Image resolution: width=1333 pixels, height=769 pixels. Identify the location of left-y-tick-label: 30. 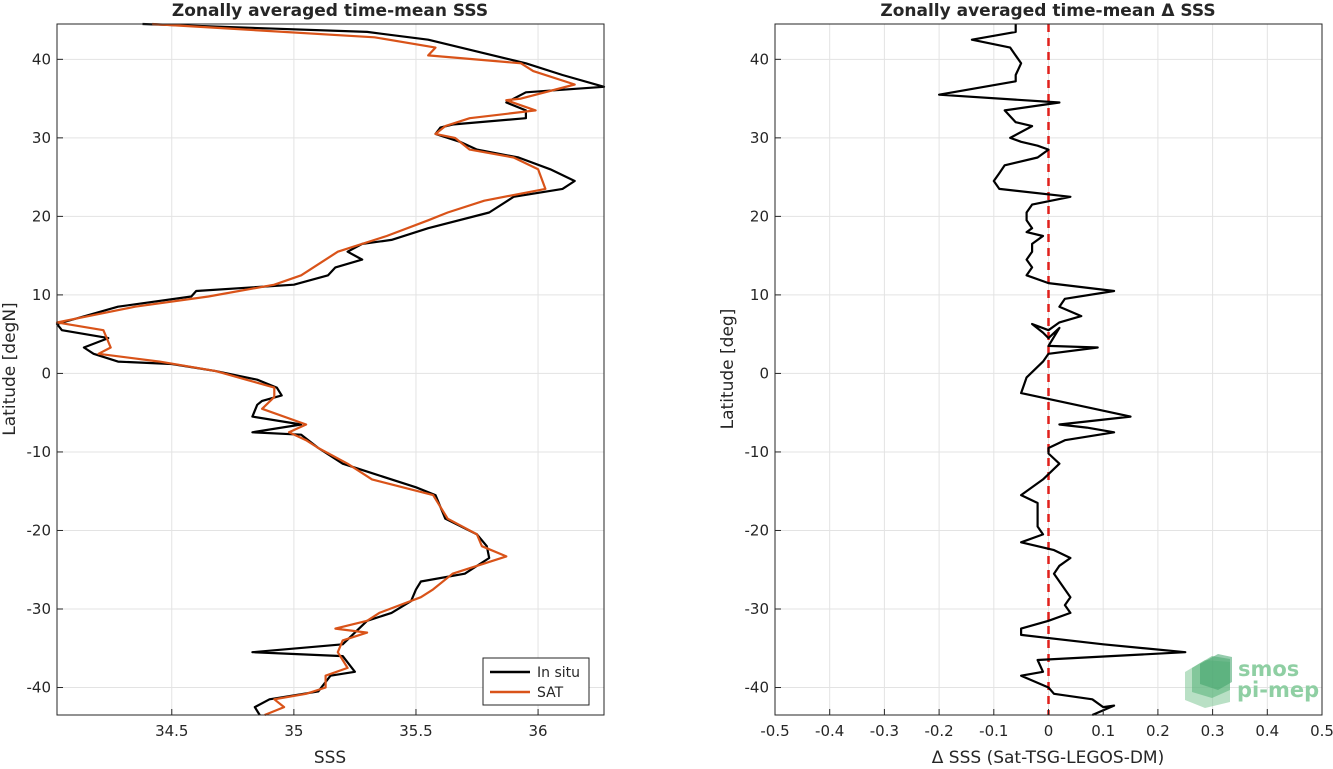
(41, 138).